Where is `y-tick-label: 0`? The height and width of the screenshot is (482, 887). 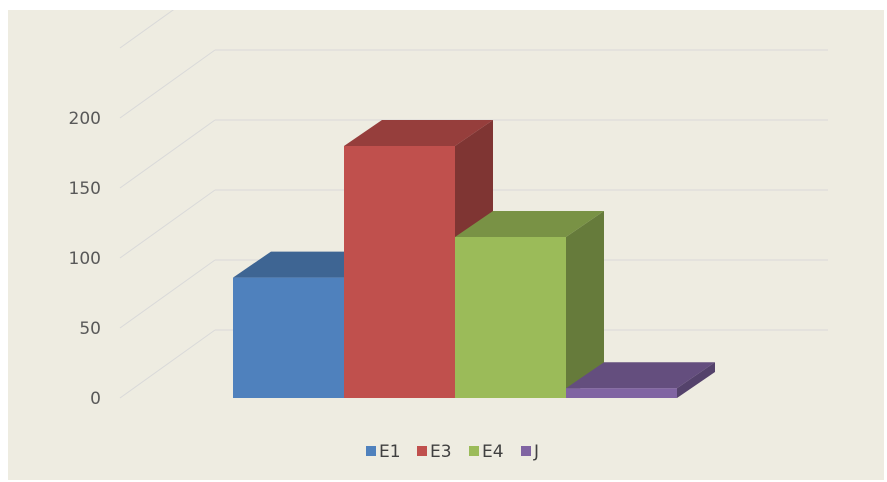 y-tick-label: 0 is located at coordinates (95, 399).